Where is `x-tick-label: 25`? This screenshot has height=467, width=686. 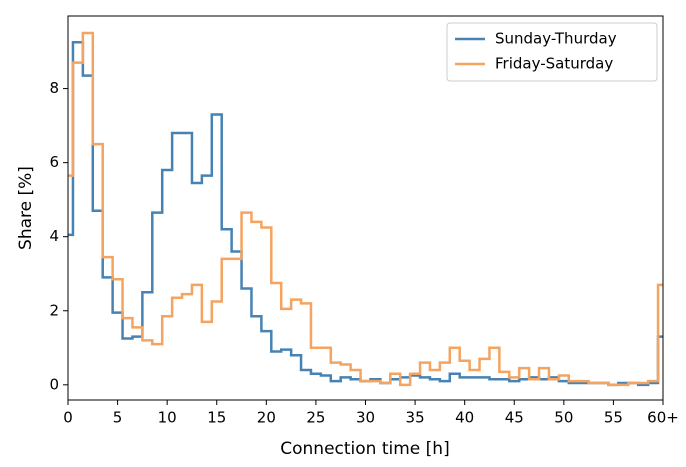
x-tick-label: 25 is located at coordinates (315, 418).